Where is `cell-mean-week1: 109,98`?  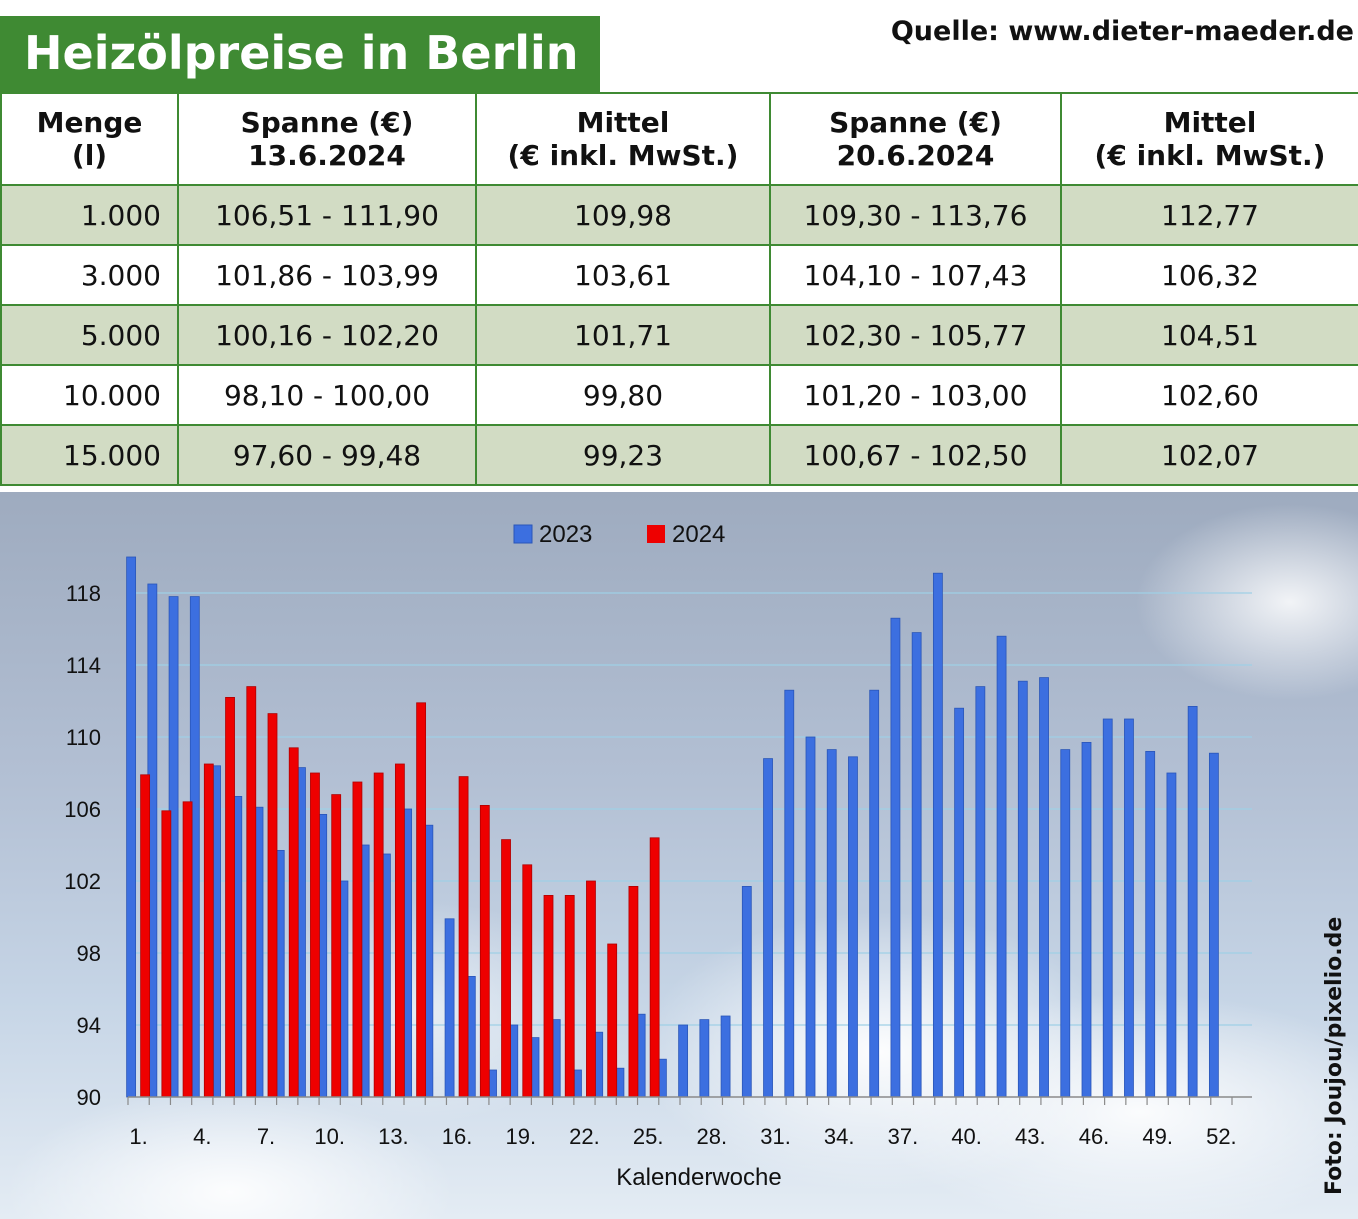
cell-mean-week1: 109,98 is located at coordinates (623, 215).